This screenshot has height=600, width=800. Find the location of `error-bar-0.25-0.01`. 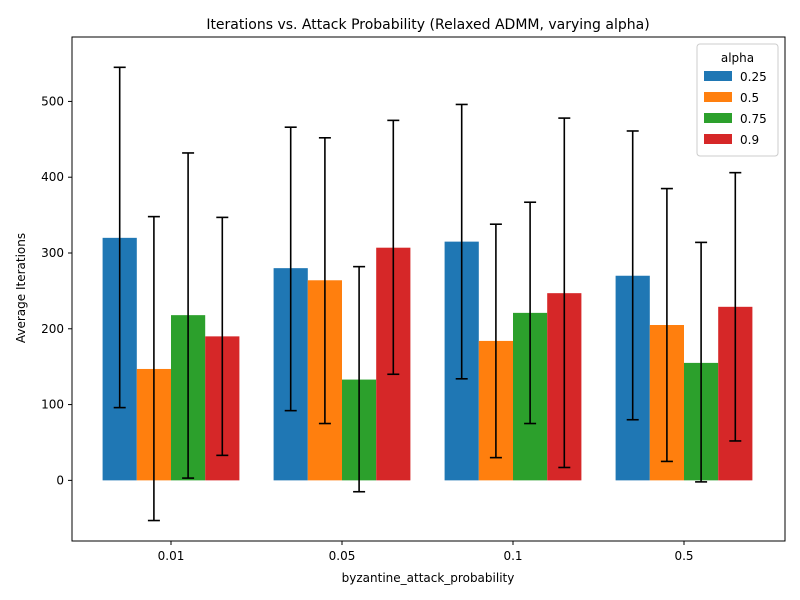

error-bar-0.25-0.01 is located at coordinates (119, 237).